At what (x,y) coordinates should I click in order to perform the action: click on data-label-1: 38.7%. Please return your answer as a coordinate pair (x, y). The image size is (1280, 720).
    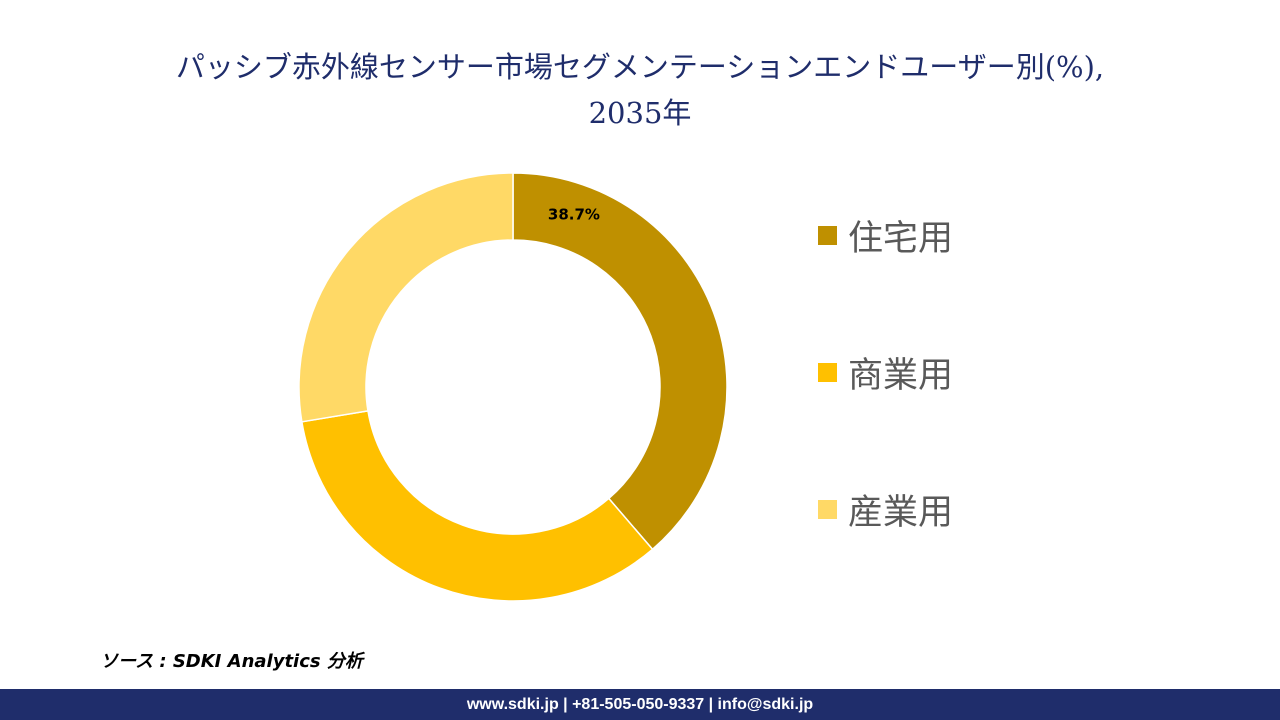
    Looking at the image, I should click on (574, 214).